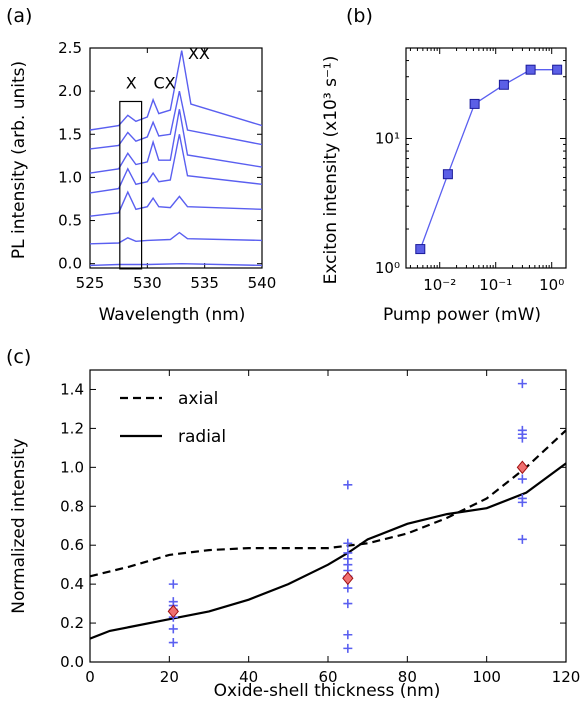 The height and width of the screenshot is (703, 584). What do you see at coordinates (551, 285) in the screenshot?
I see `x-tick-label: 10⁰` at bounding box center [551, 285].